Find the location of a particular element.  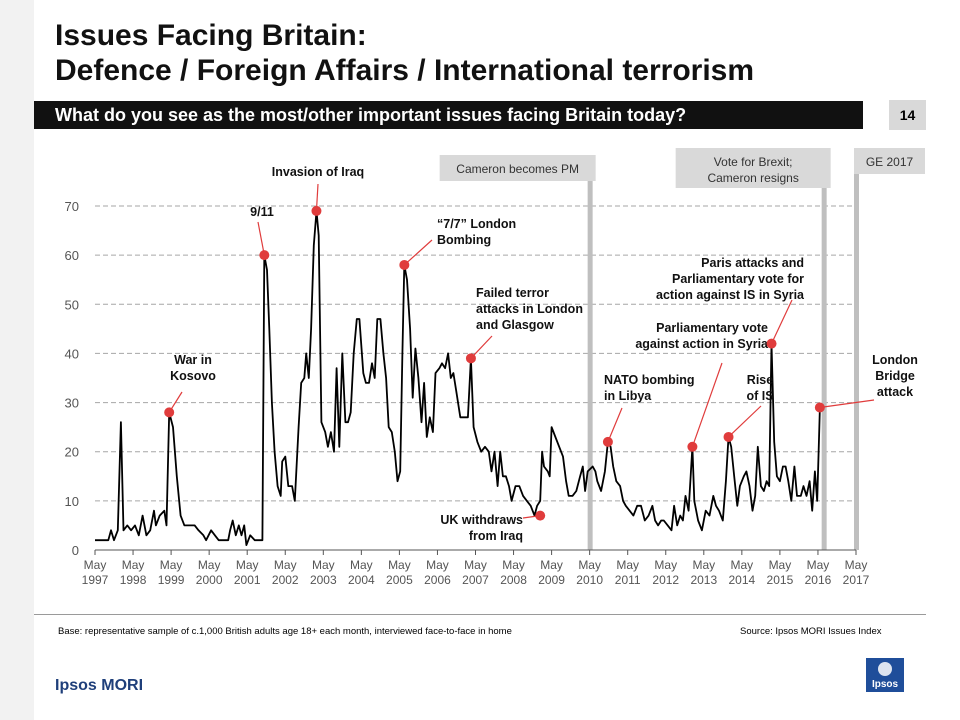

footer-source: Source: Ipsos MORI Issues Index is located at coordinates (811, 631).